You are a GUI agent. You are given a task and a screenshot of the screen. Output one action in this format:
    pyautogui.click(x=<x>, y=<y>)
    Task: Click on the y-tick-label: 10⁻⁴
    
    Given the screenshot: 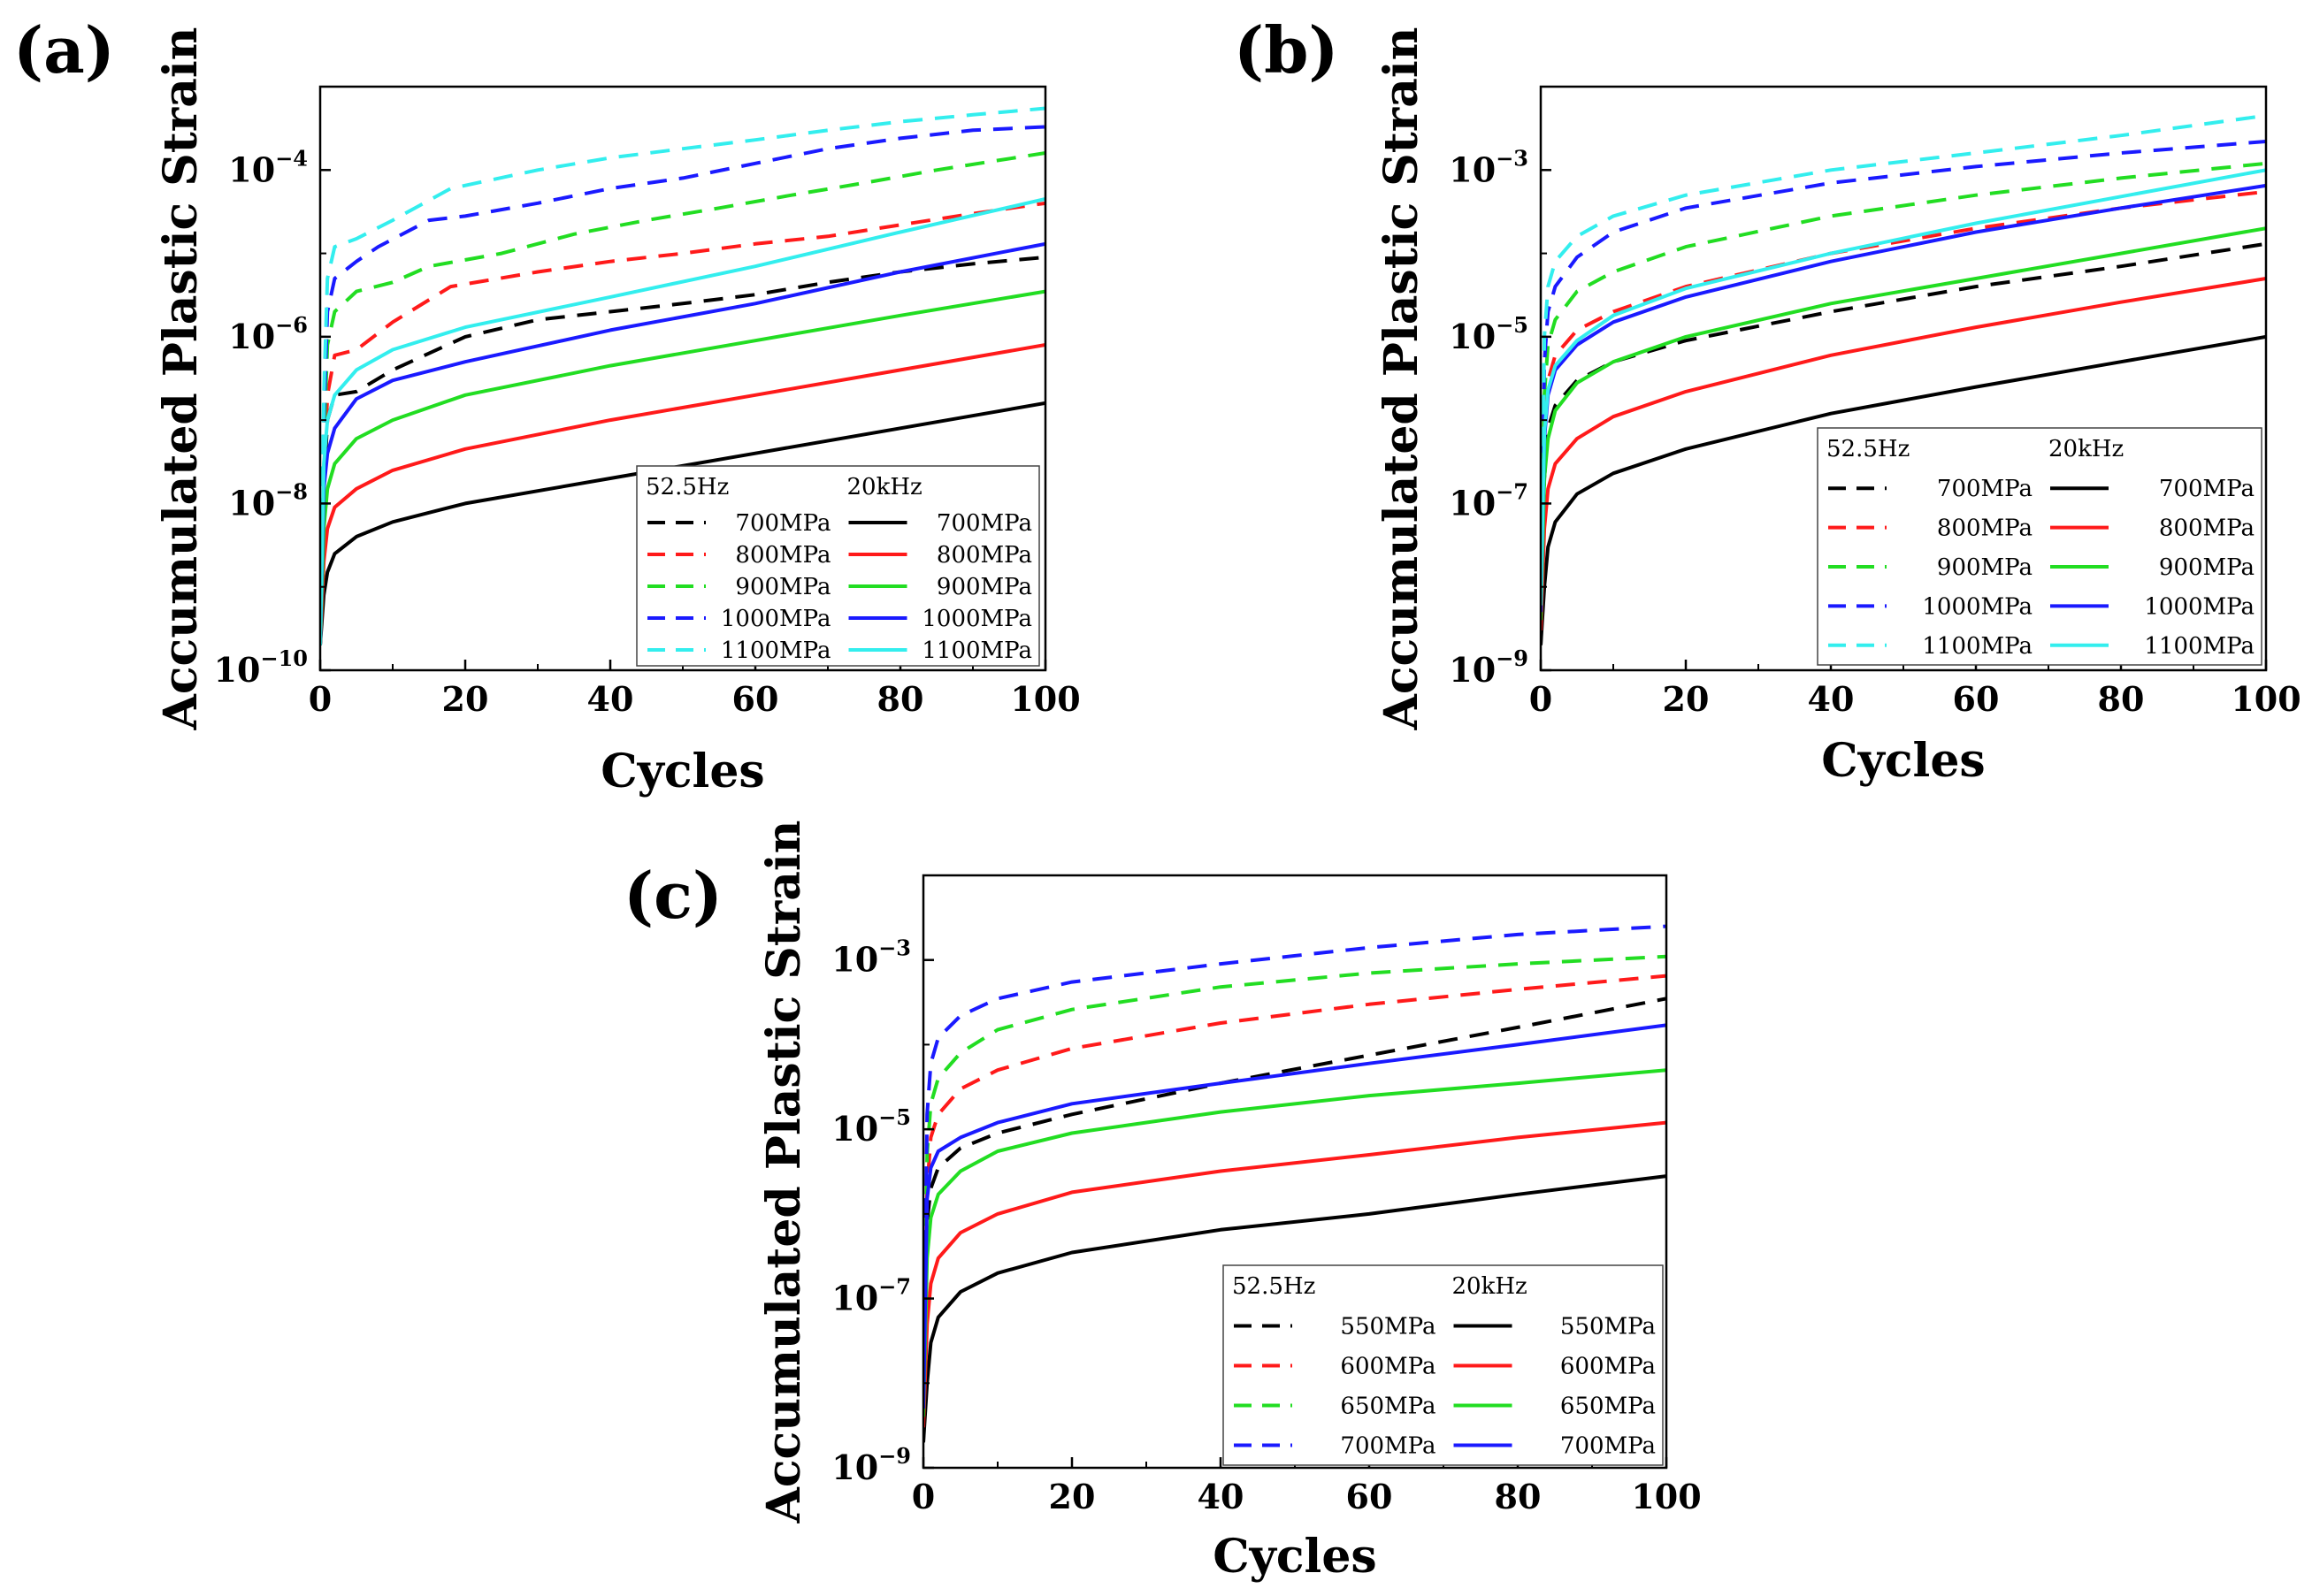 What is the action you would take?
    pyautogui.click(x=268, y=167)
    